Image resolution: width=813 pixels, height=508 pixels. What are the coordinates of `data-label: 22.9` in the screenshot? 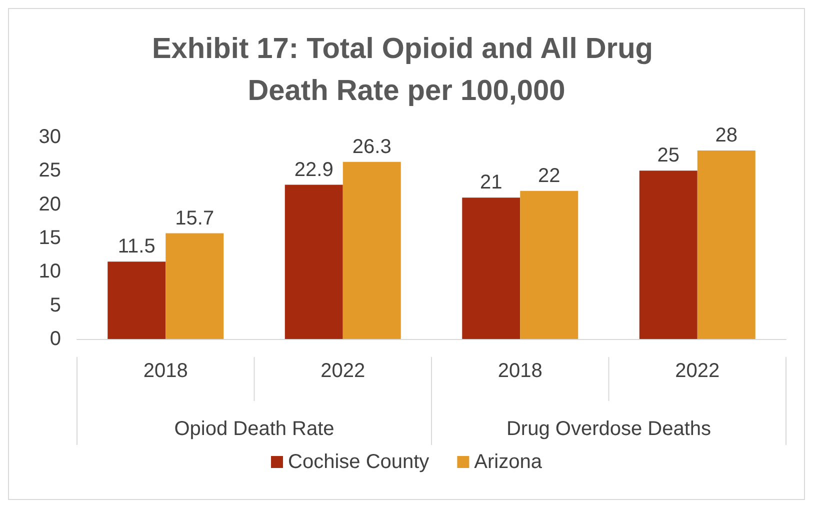 It's located at (314, 169).